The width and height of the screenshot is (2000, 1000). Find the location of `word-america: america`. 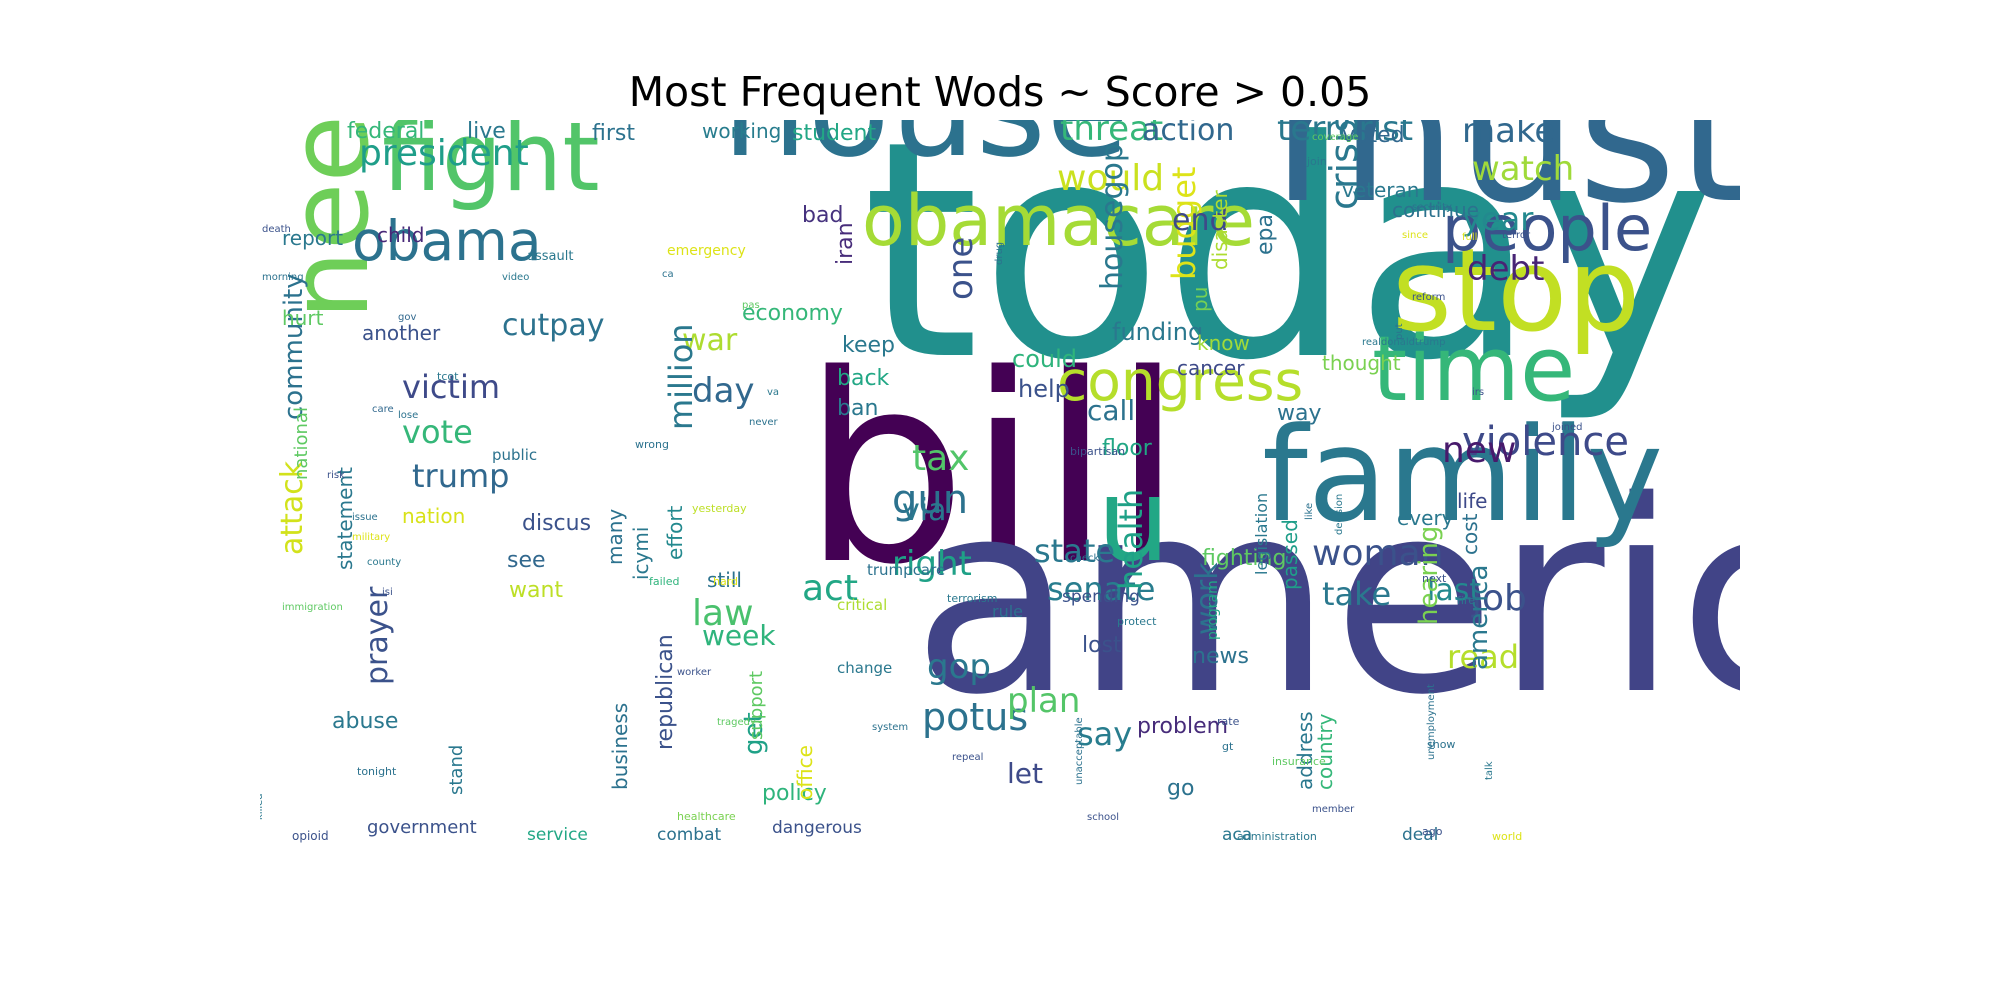

word-america: america is located at coordinates (1479, 617).